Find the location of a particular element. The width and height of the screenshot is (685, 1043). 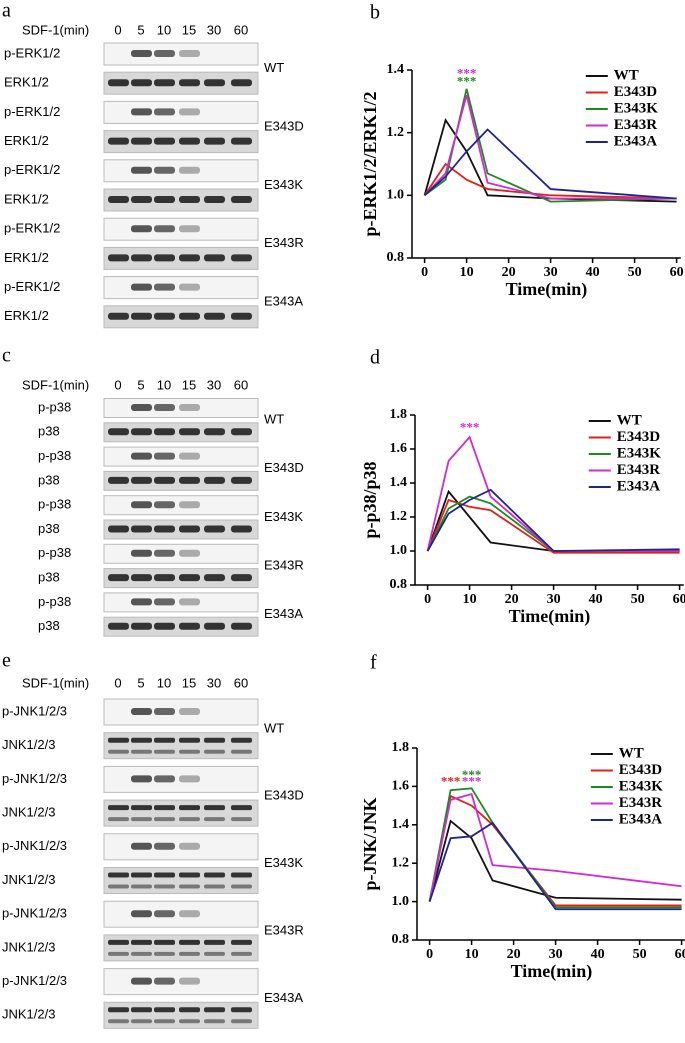

row-label: p38 is located at coordinates (49, 479).